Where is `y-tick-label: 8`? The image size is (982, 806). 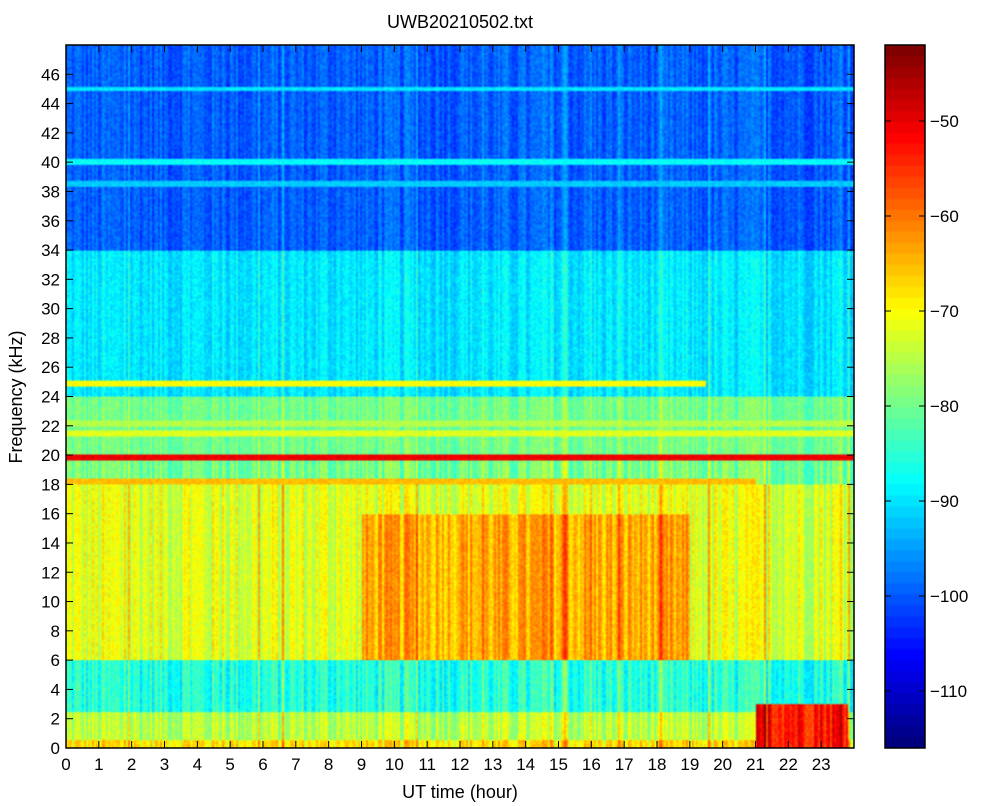
y-tick-label: 8 is located at coordinates (55, 631).